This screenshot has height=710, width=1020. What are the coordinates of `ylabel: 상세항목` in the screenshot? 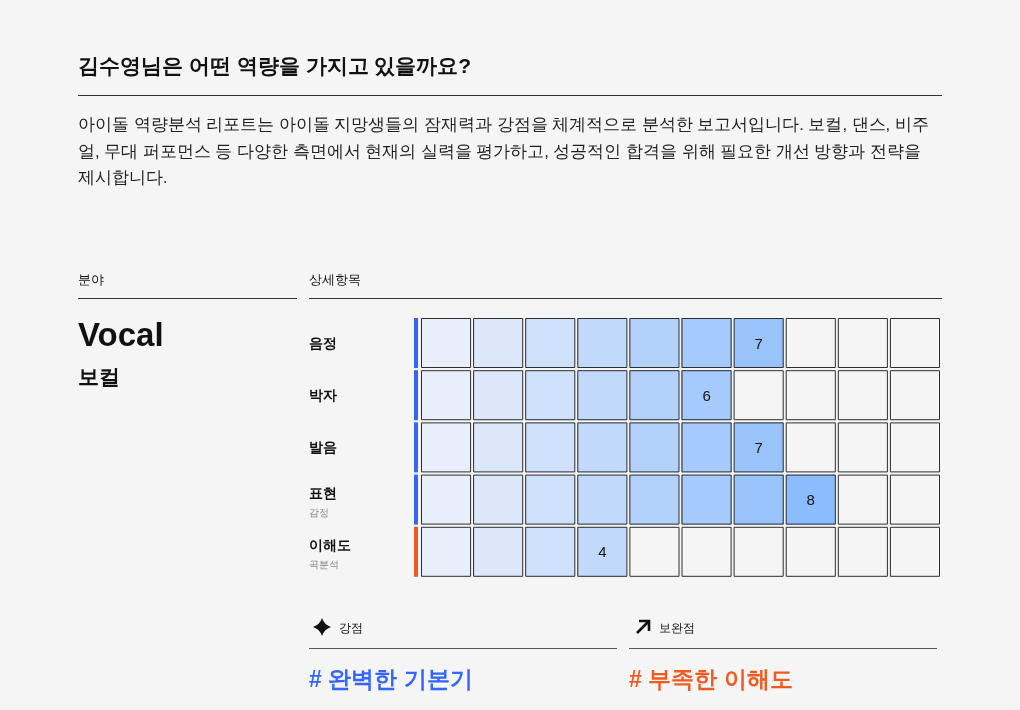 It's located at (335, 279).